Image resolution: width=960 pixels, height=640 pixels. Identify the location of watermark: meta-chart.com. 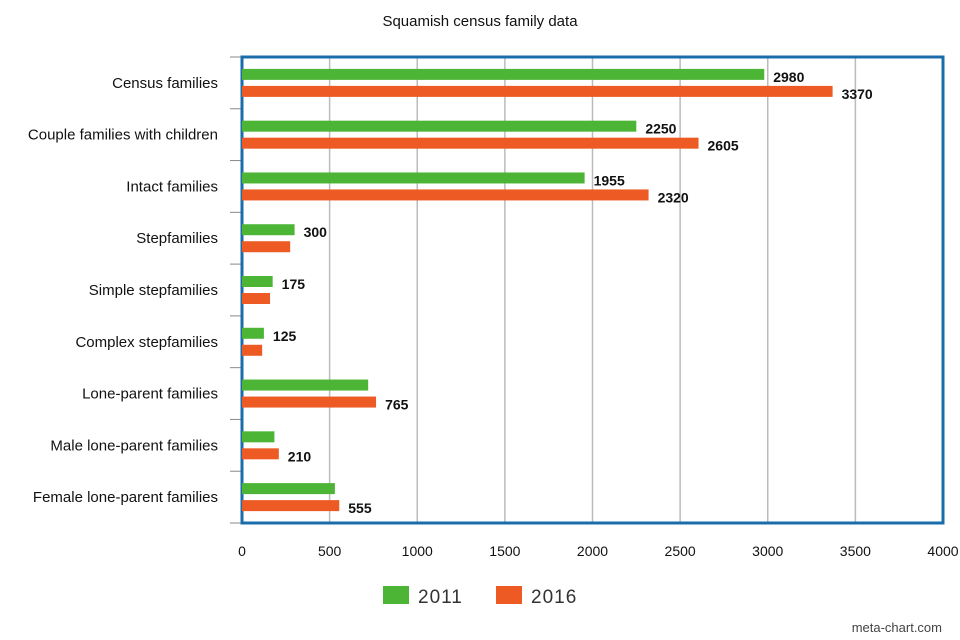
(897, 627).